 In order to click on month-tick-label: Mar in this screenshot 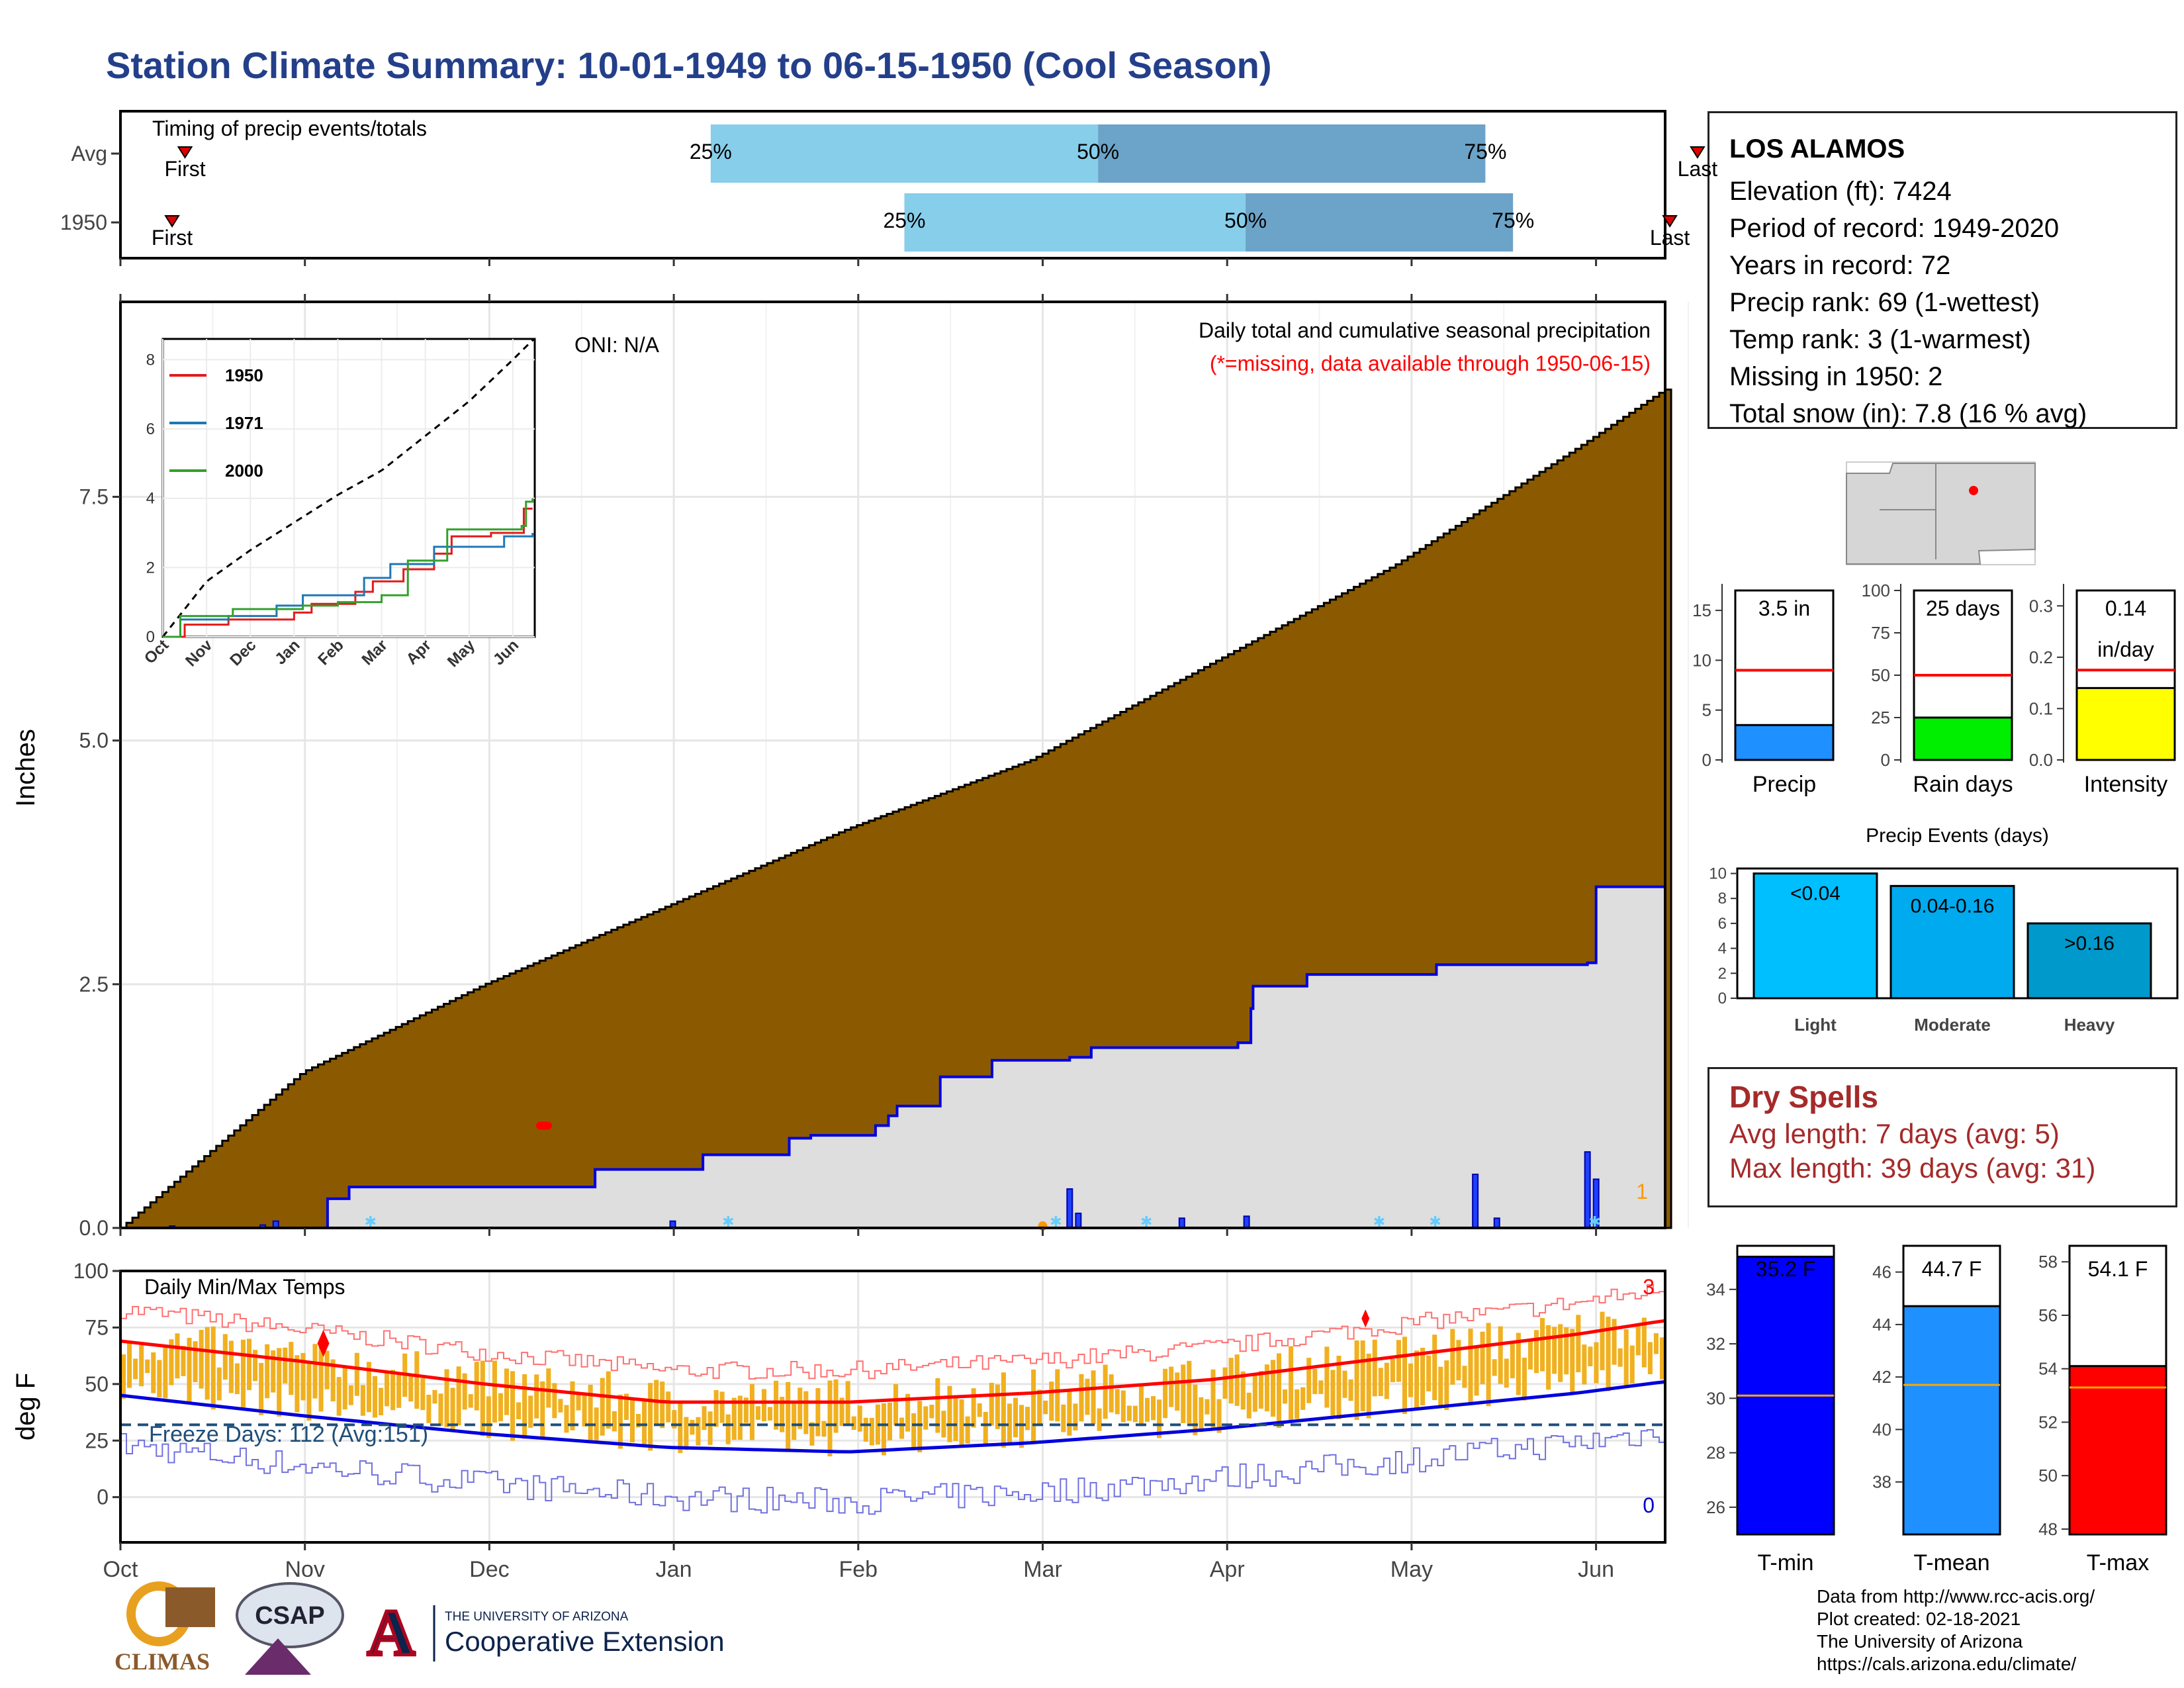, I will do `click(1042, 1569)`.